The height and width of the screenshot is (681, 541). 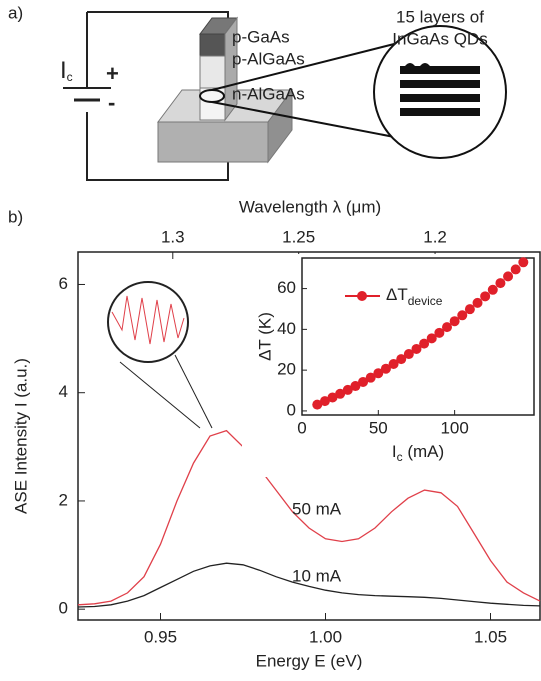 What do you see at coordinates (286, 369) in the screenshot?
I see `inset-y-tick-label: 20` at bounding box center [286, 369].